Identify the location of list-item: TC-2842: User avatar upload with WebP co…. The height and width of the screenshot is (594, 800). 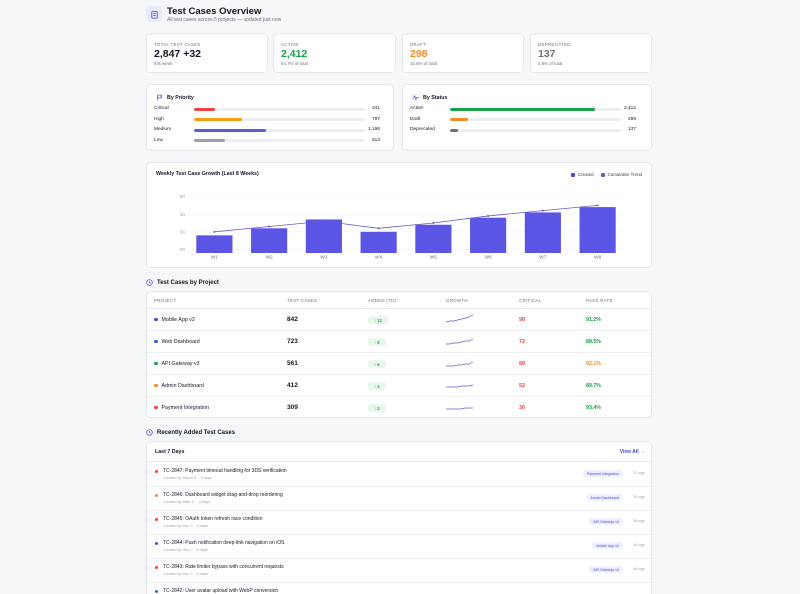
(399, 588).